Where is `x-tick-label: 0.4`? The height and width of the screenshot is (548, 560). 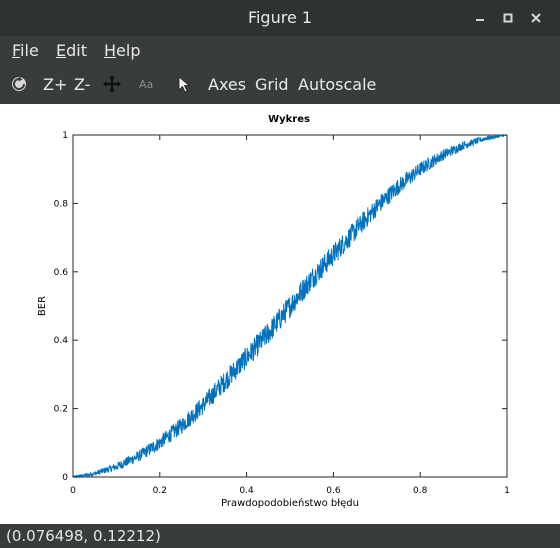 x-tick-label: 0.4 is located at coordinates (246, 491).